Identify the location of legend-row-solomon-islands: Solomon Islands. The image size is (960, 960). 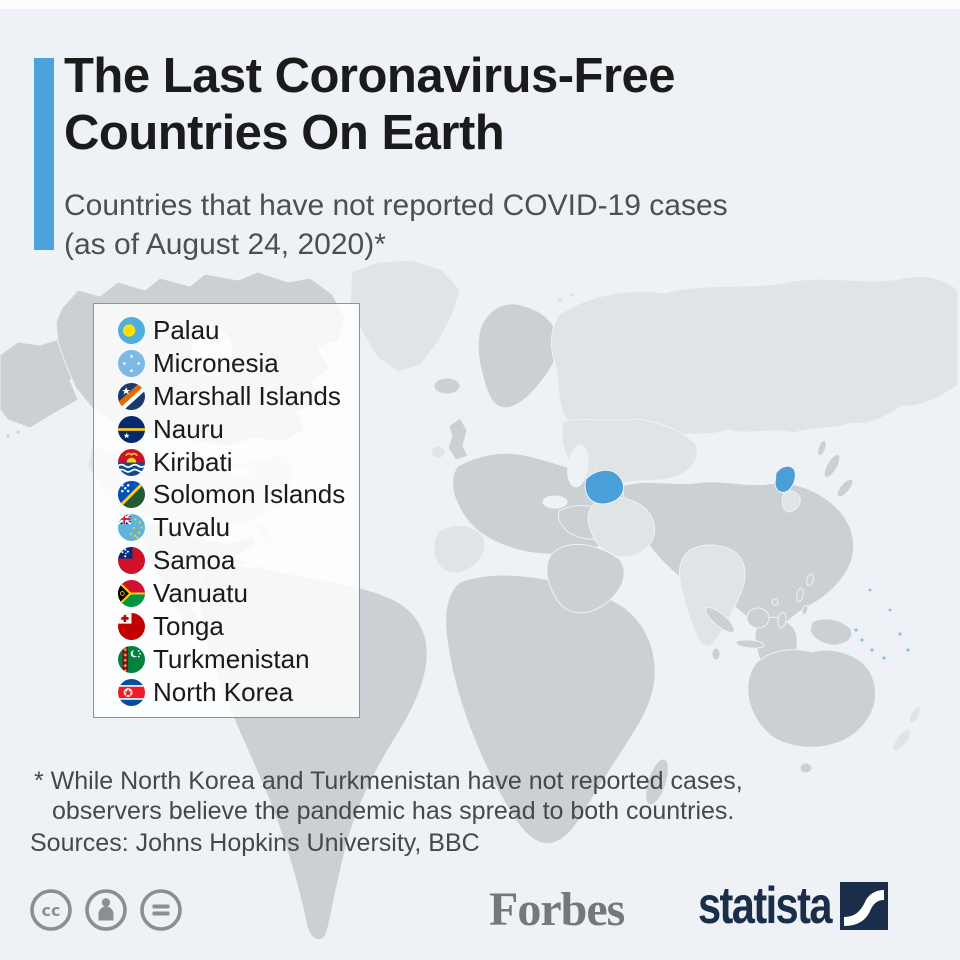
(238, 494).